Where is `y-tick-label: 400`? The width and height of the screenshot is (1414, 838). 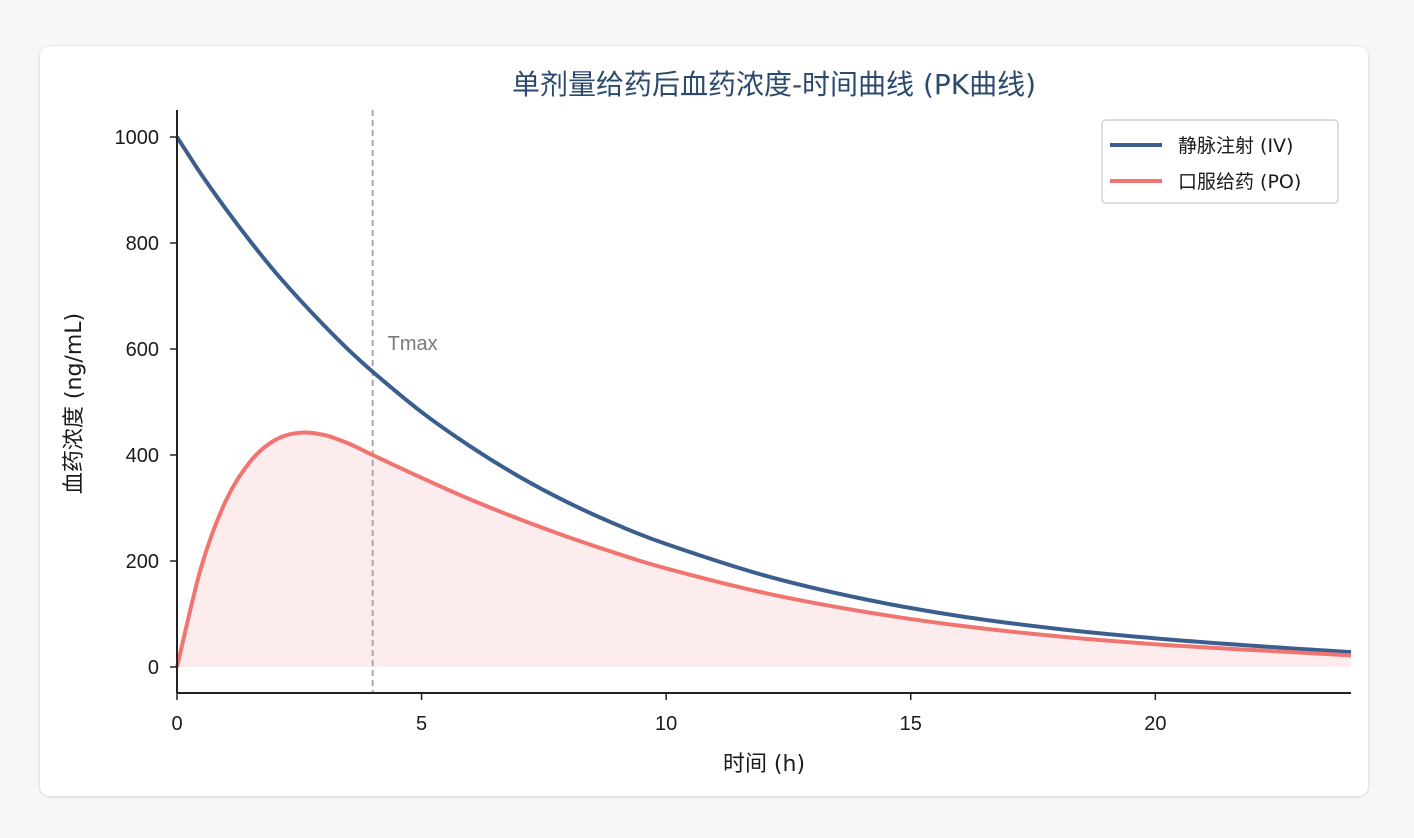 y-tick-label: 400 is located at coordinates (142, 456).